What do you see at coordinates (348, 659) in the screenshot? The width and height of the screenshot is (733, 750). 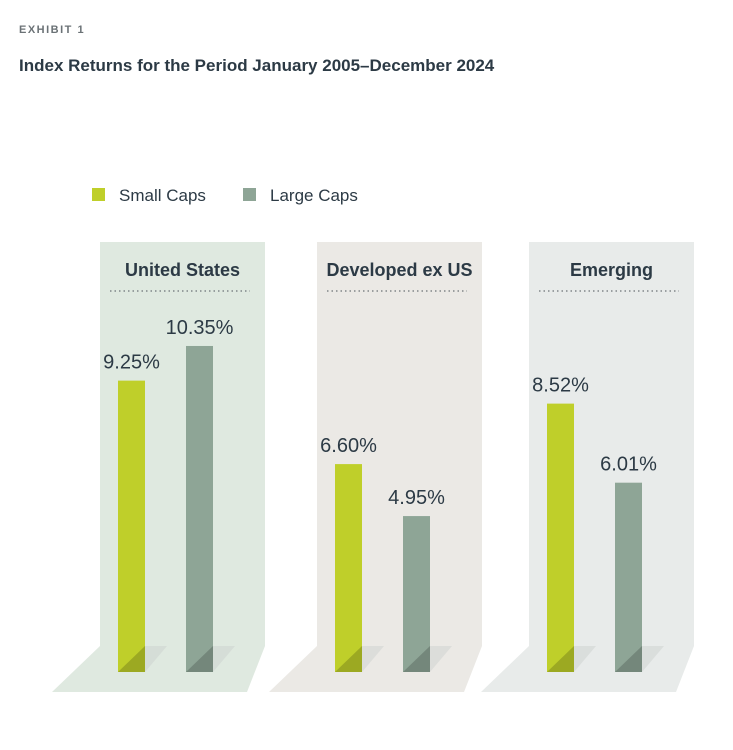 I see `bar-facet-developed-ex-us-small-caps` at bounding box center [348, 659].